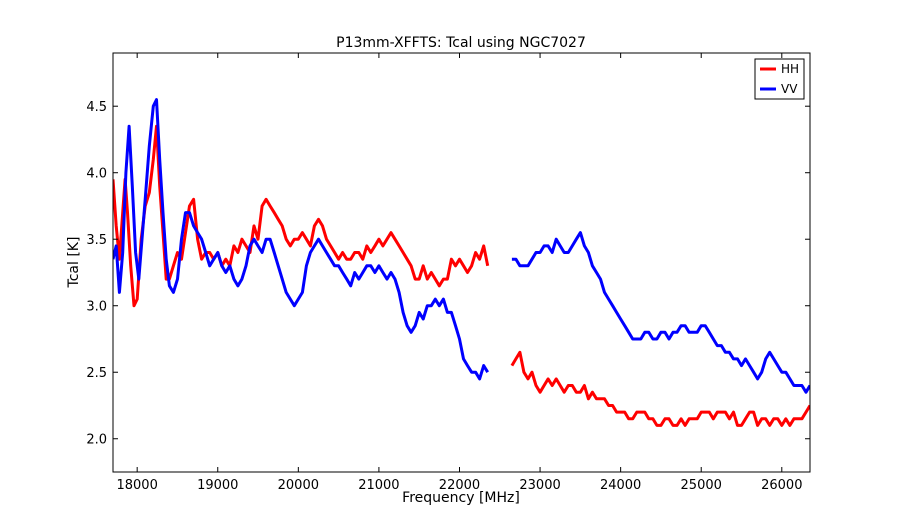 The width and height of the screenshot is (900, 525). Describe the element at coordinates (539, 485) in the screenshot. I see `x-tick-label: 23000` at that location.